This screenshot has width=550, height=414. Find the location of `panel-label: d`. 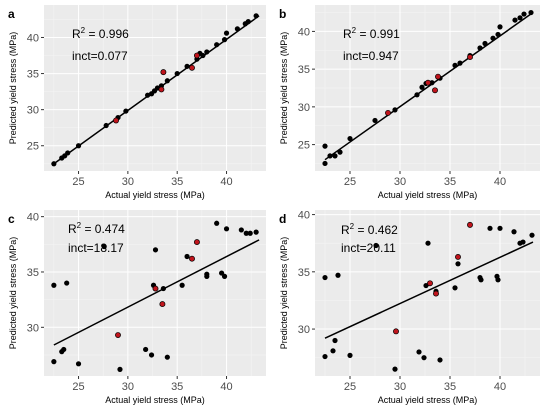

panel-label: d is located at coordinates (282, 219).